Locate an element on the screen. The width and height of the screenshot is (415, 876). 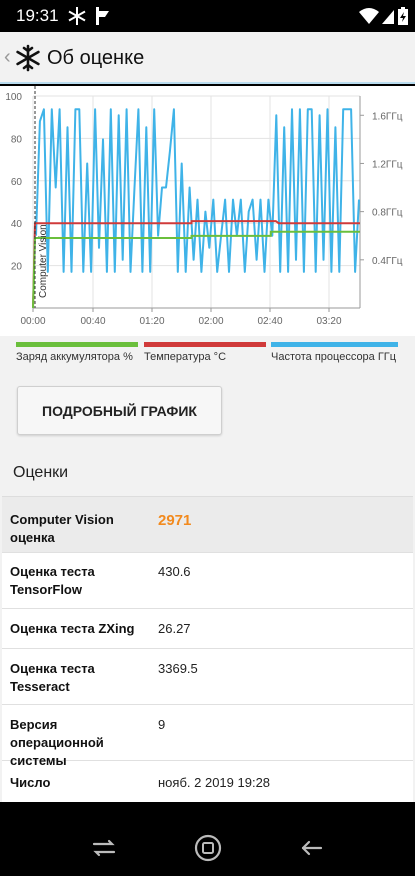
series-line-temperature is located at coordinates (196, 264).